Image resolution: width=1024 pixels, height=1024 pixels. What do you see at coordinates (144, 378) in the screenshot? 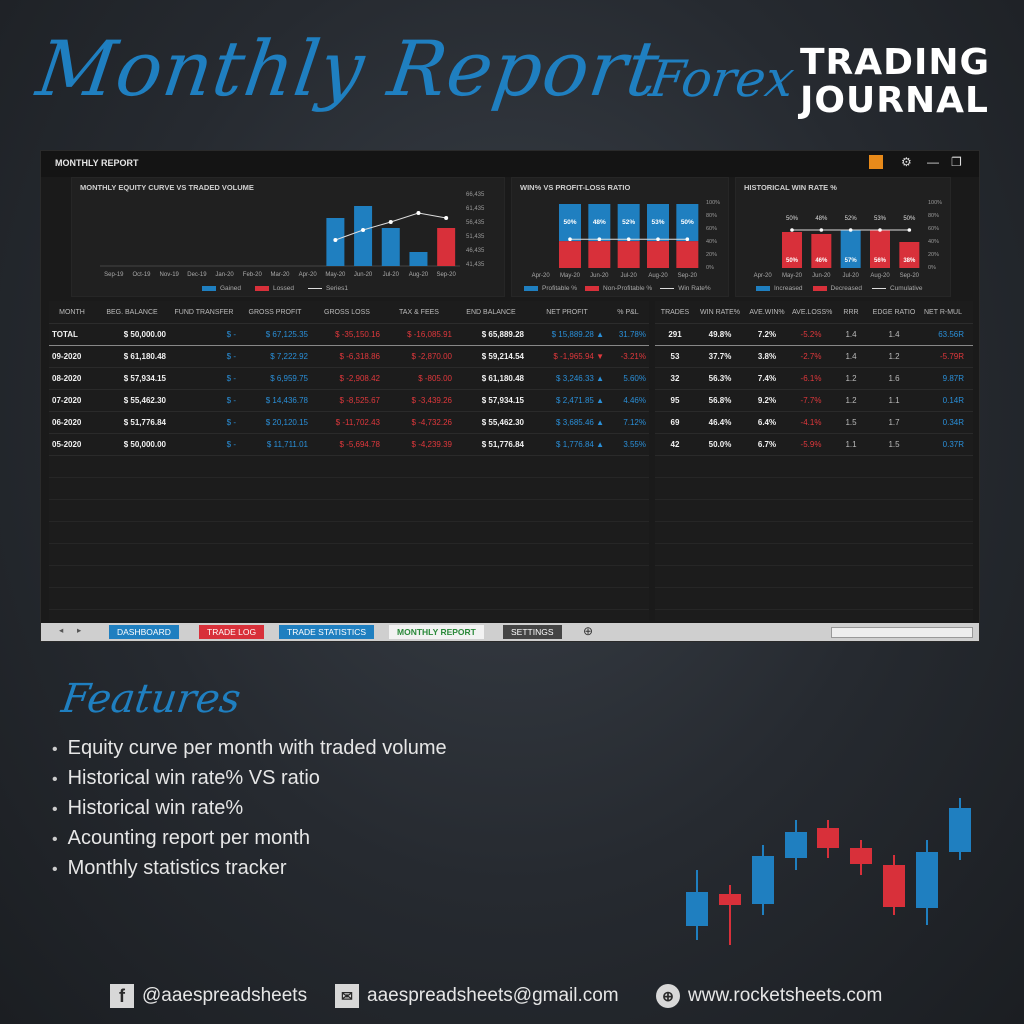
I see `beg-balance-cell: $ 57,934.15` at bounding box center [144, 378].